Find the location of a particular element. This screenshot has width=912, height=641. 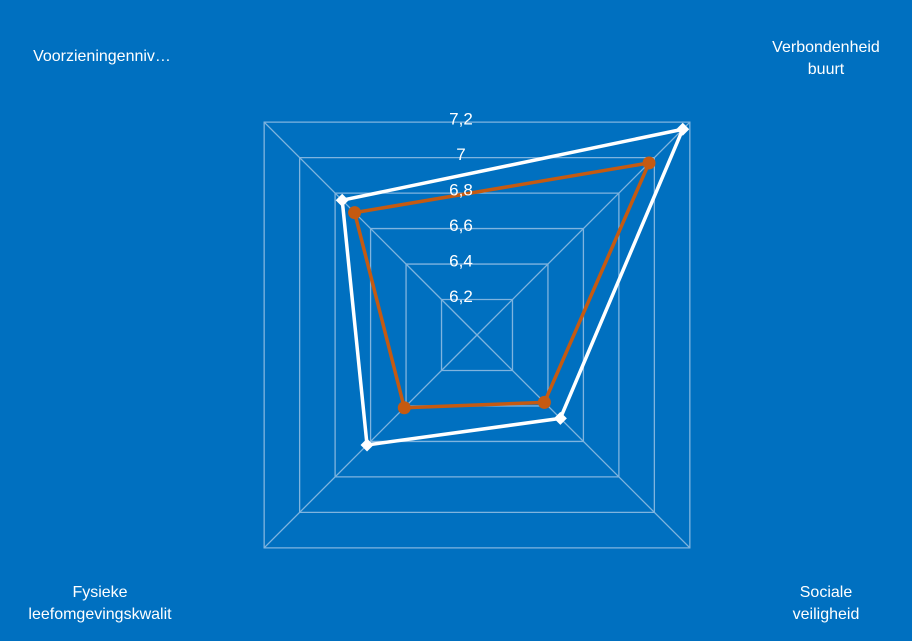

tick-label: 6,6 is located at coordinates (461, 225).